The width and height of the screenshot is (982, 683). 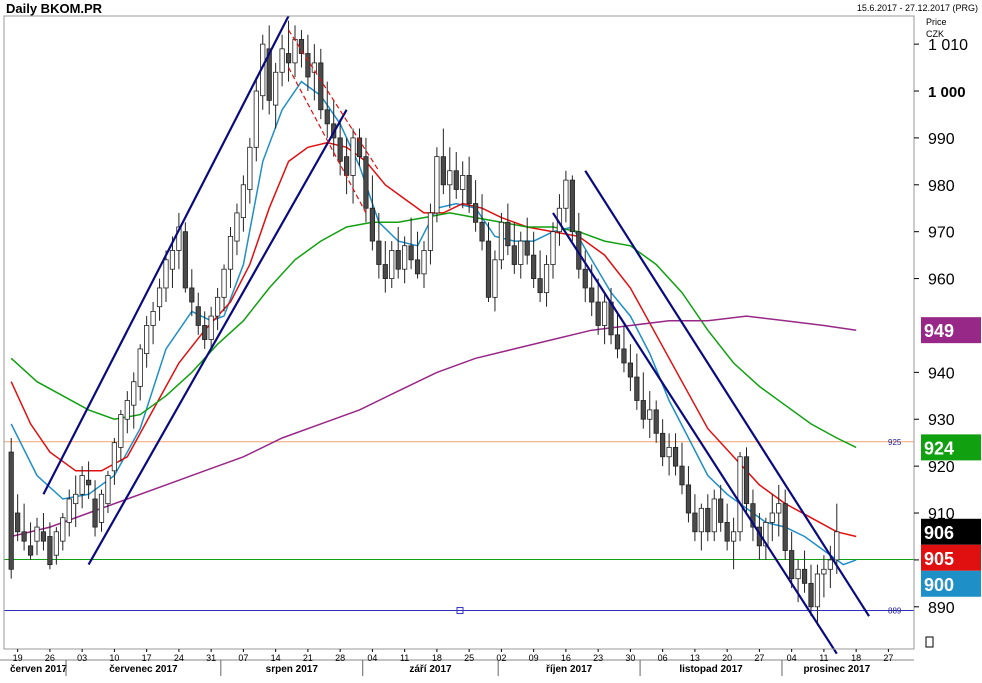 What do you see at coordinates (936, 22) in the screenshot?
I see `price-axis-label: Price` at bounding box center [936, 22].